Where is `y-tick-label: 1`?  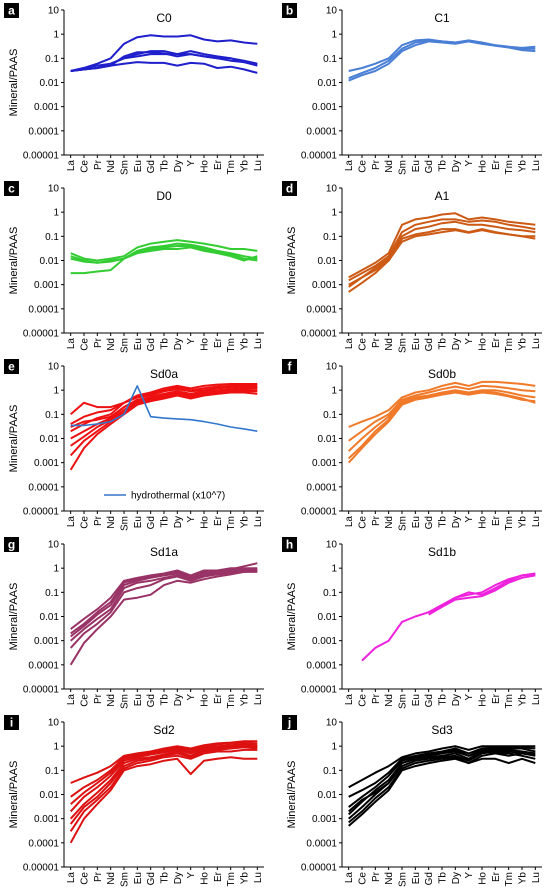
y-tick-label: 1 is located at coordinates (56, 569).